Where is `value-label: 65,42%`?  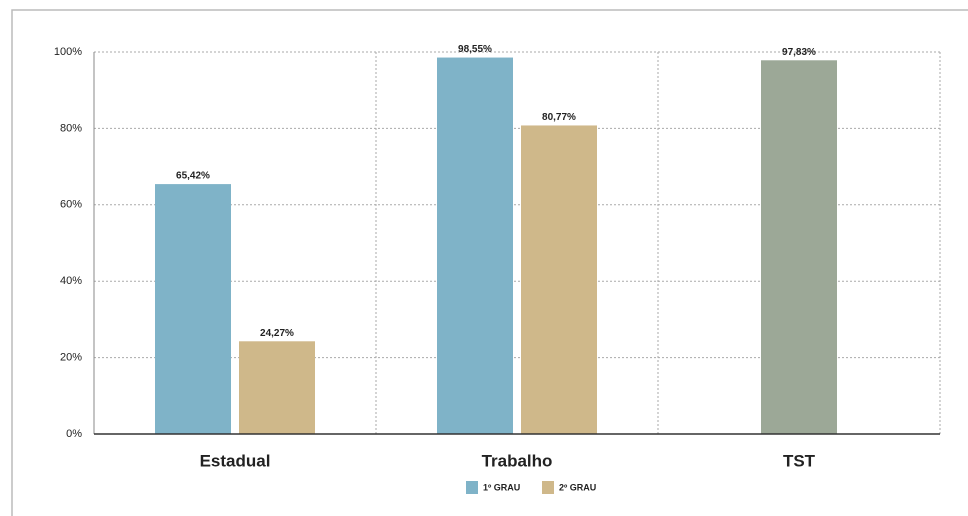 value-label: 65,42% is located at coordinates (193, 176).